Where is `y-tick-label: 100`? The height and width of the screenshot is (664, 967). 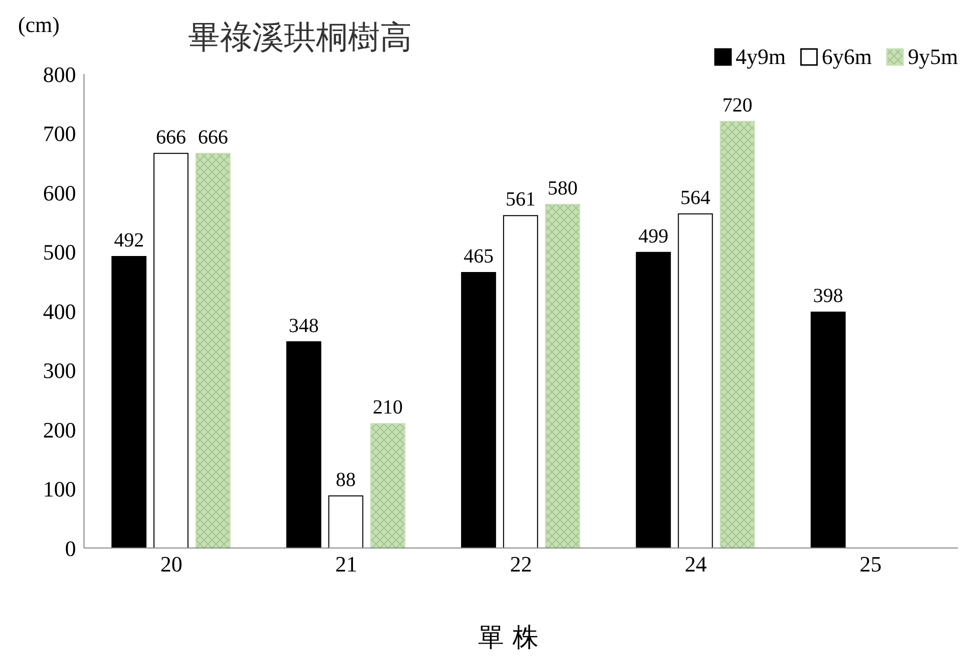
y-tick-label: 100 is located at coordinates (59, 489).